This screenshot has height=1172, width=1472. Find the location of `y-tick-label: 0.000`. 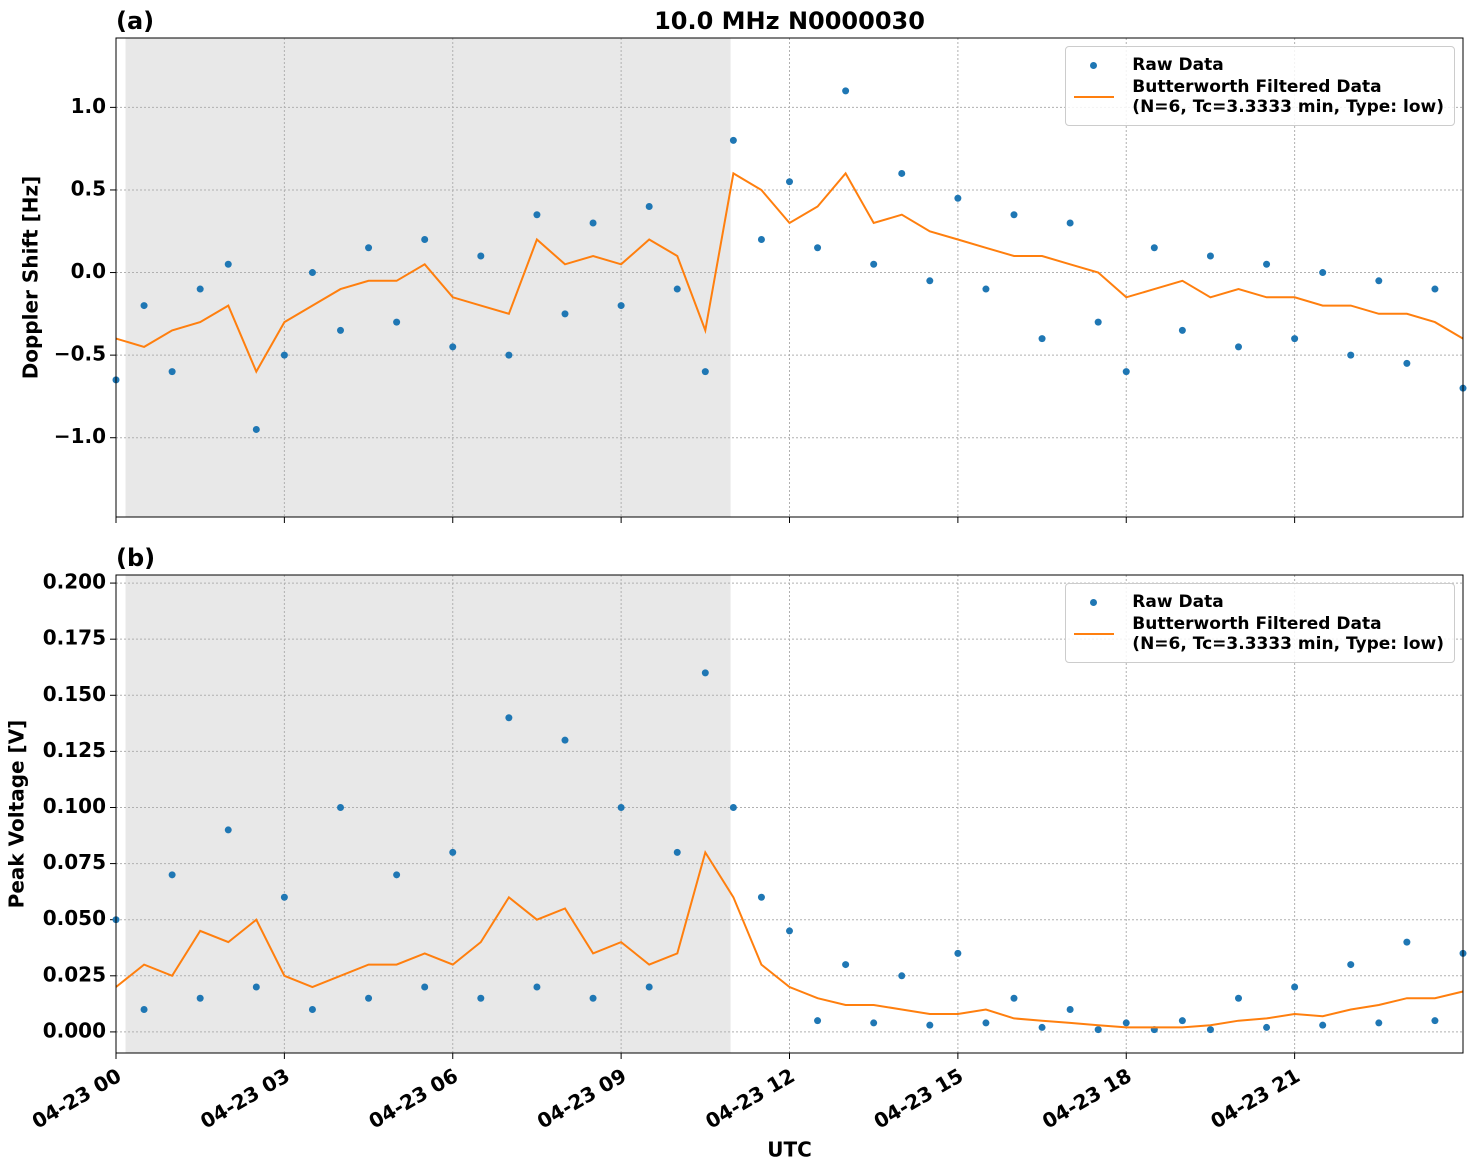

y-tick-label: 0.000 is located at coordinates (74, 1030).